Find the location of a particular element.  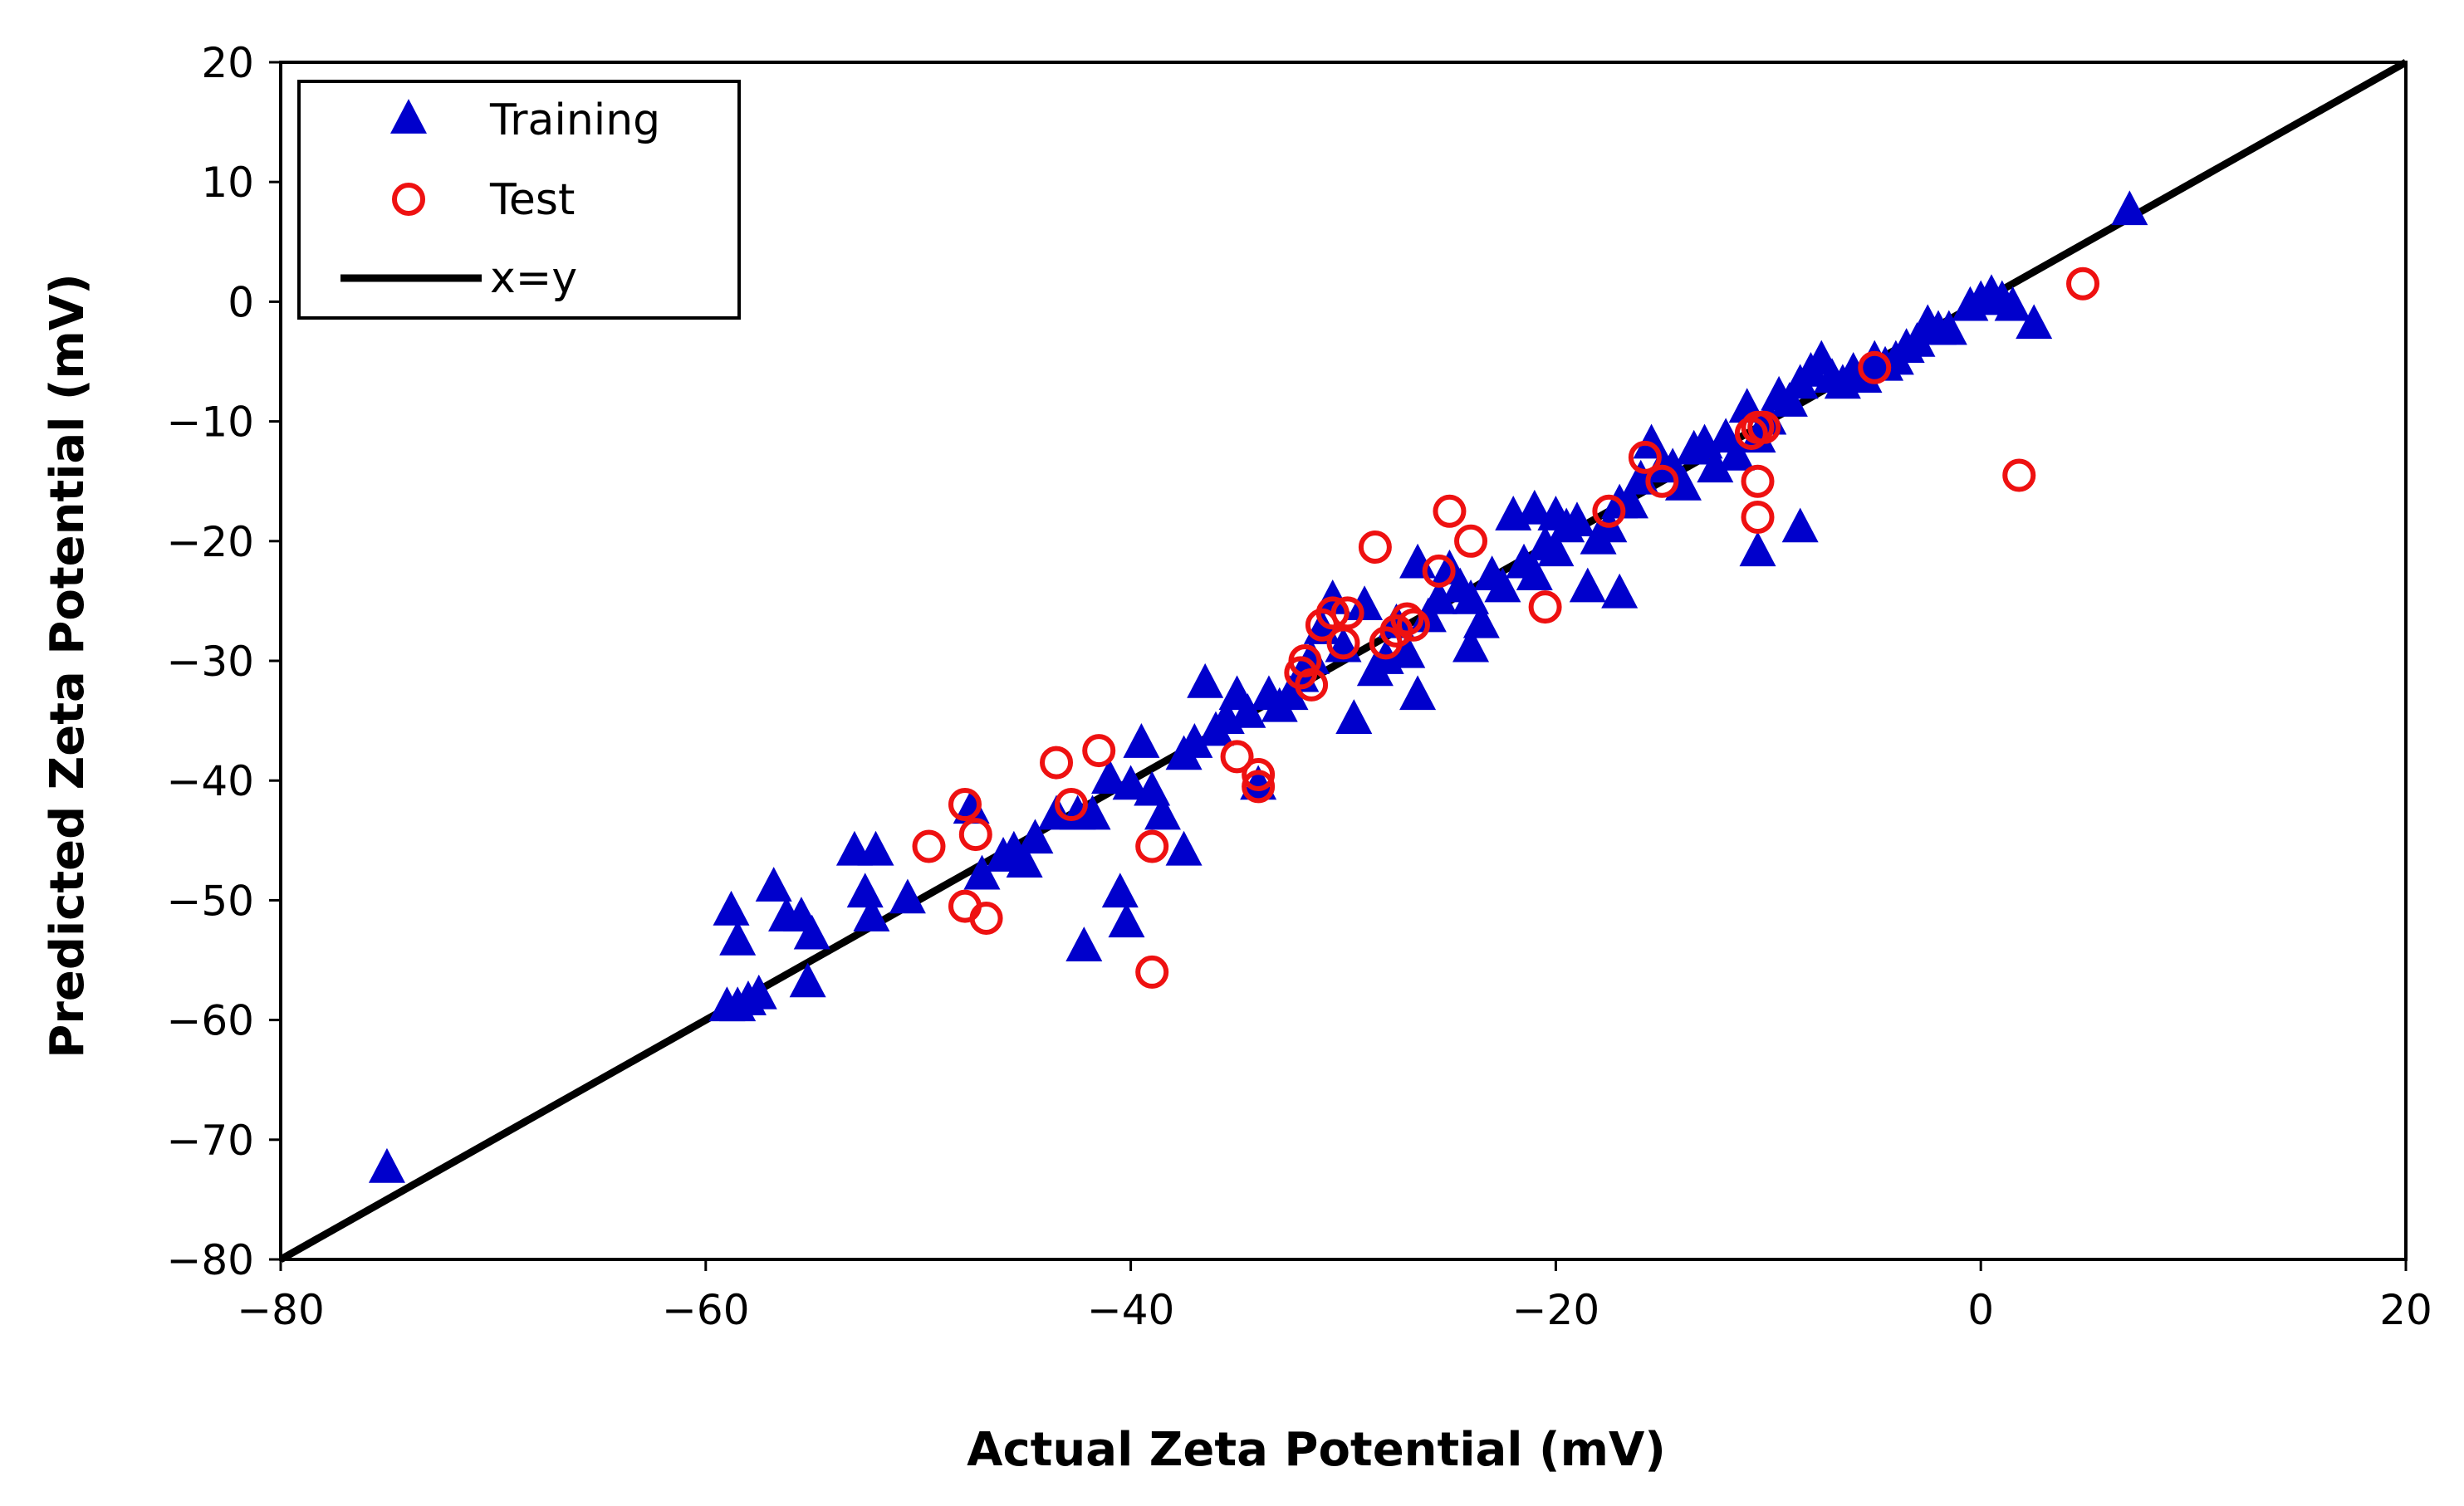

legend-line-label: x=y is located at coordinates (534, 278).